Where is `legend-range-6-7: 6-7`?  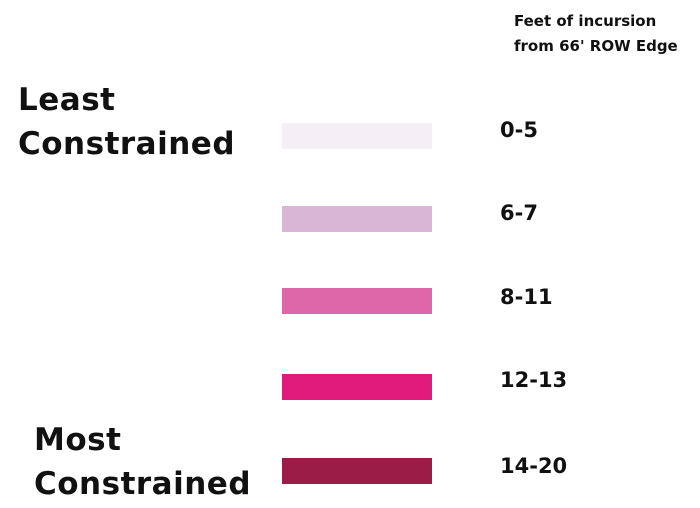 legend-range-6-7: 6-7 is located at coordinates (519, 213).